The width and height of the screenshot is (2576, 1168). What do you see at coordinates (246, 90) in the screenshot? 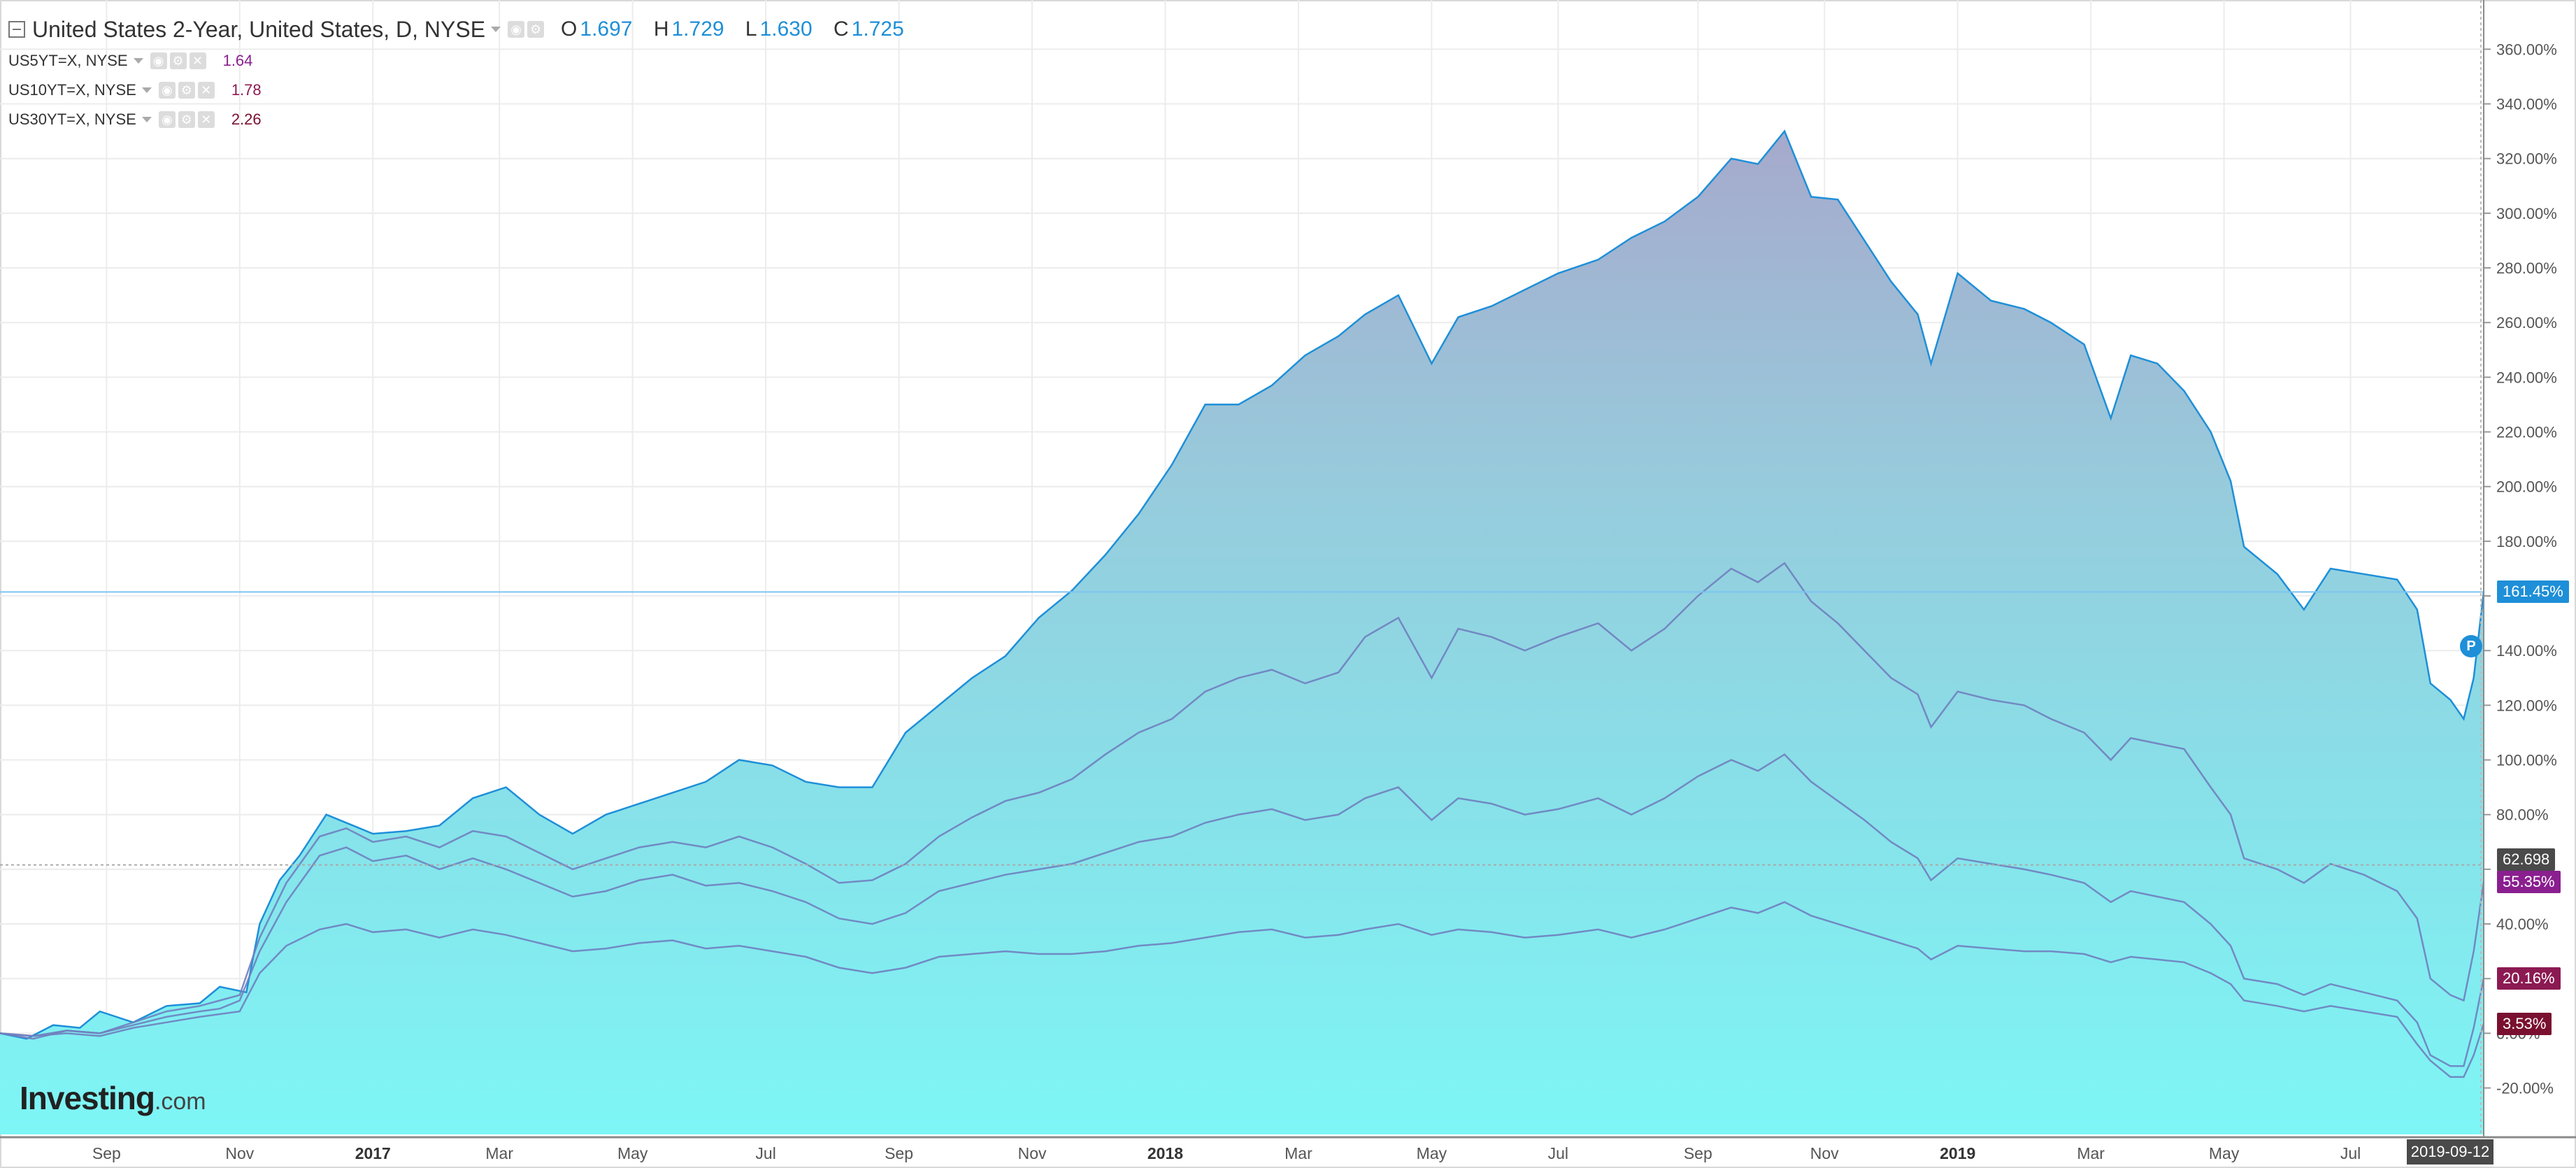
I see `compare-value: 1.78` at bounding box center [246, 90].